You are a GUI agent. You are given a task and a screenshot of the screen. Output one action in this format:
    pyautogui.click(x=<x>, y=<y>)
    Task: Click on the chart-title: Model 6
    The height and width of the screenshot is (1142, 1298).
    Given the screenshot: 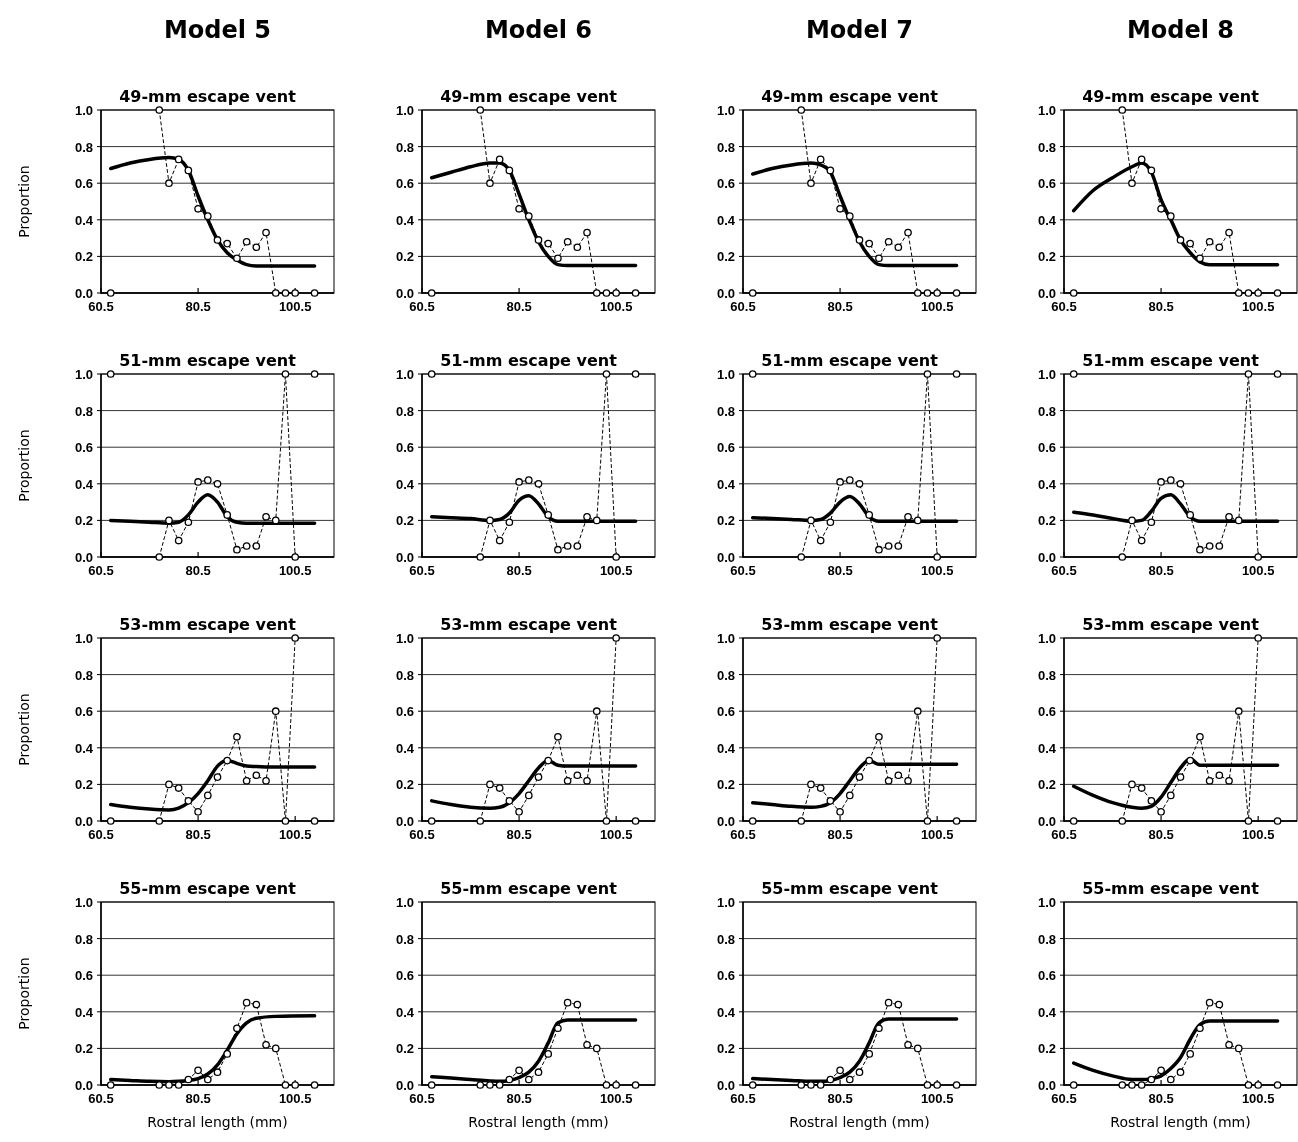 What is the action you would take?
    pyautogui.click(x=538, y=30)
    